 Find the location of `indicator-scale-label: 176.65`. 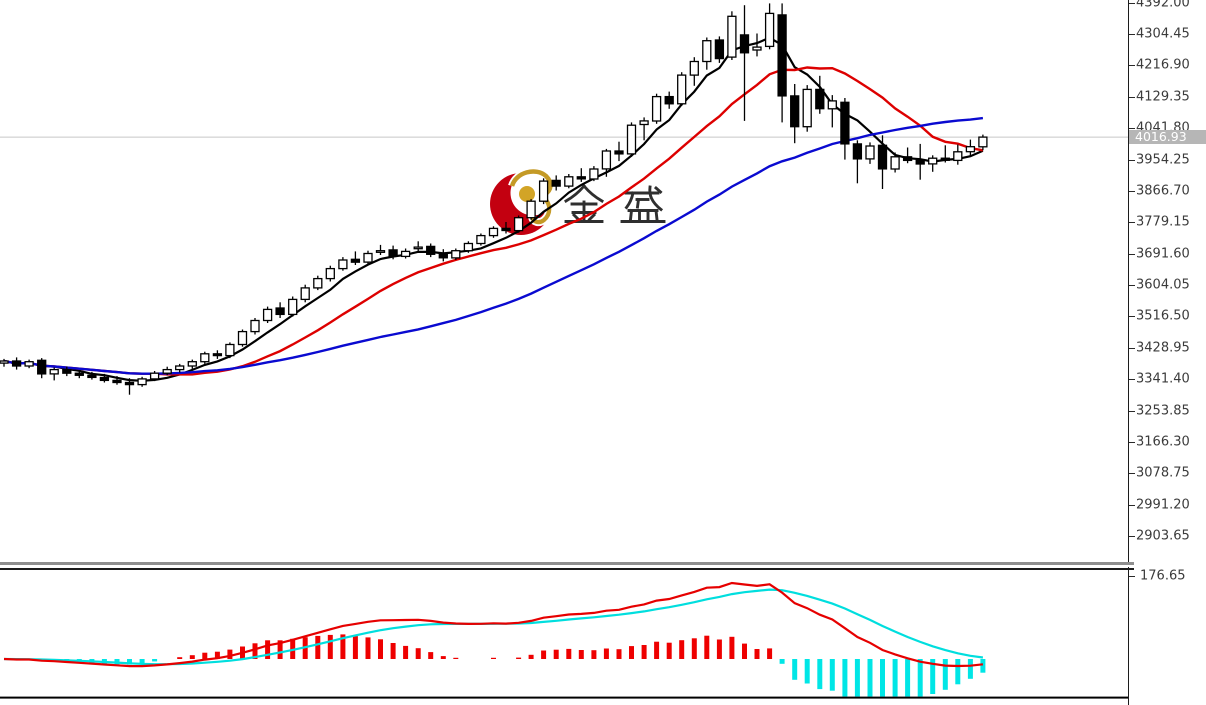

indicator-scale-label: 176.65 is located at coordinates (1163, 576).